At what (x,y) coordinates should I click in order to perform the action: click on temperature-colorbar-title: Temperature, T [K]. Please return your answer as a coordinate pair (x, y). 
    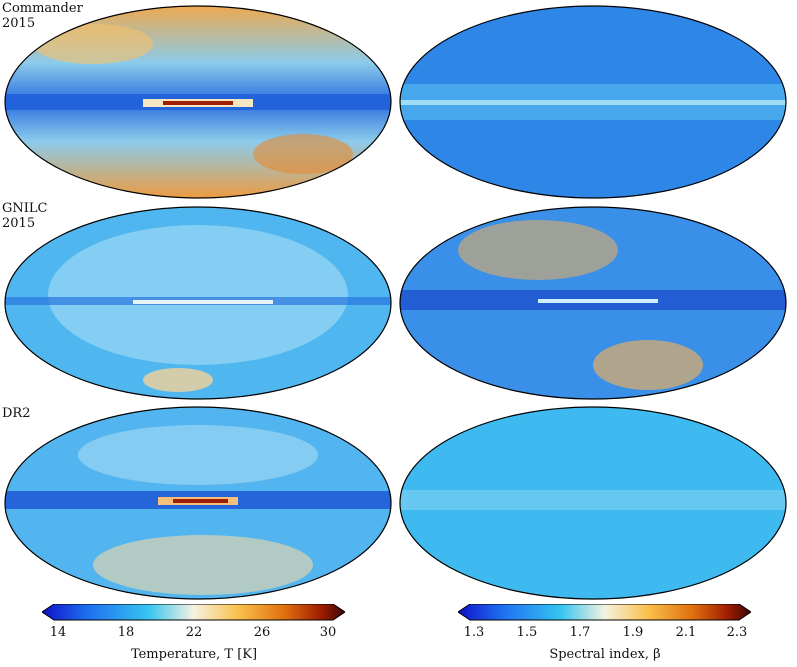
    Looking at the image, I should click on (194, 654).